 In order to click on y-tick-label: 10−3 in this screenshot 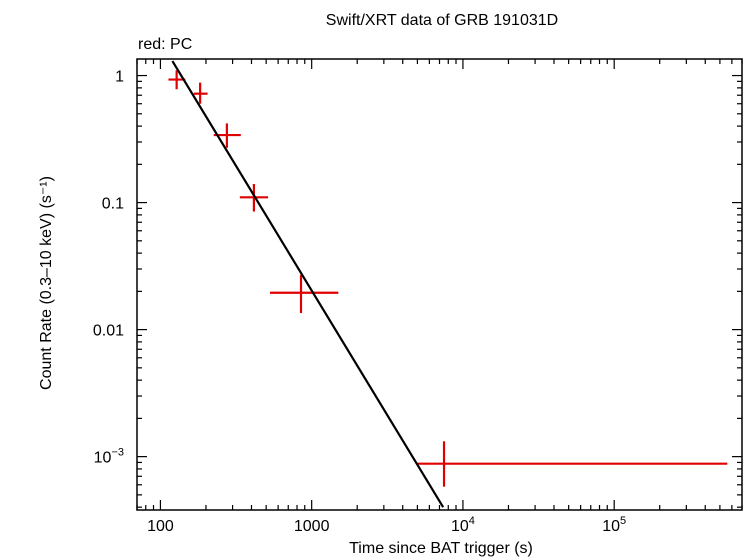, I will do `click(109, 457)`.